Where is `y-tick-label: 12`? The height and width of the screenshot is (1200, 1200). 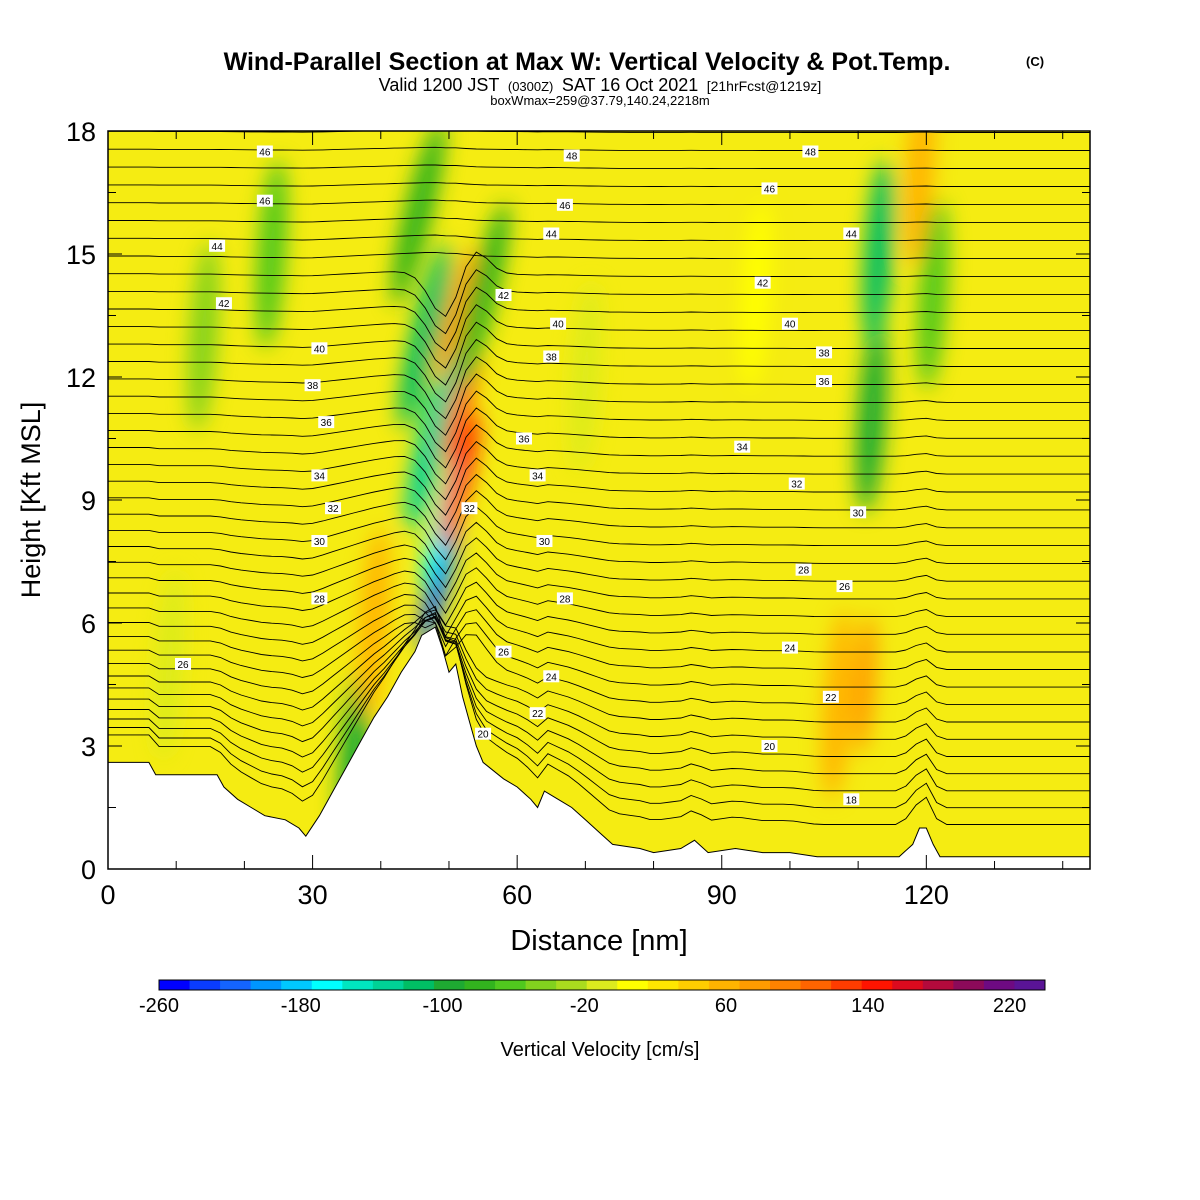
y-tick-label: 12 is located at coordinates (81, 378).